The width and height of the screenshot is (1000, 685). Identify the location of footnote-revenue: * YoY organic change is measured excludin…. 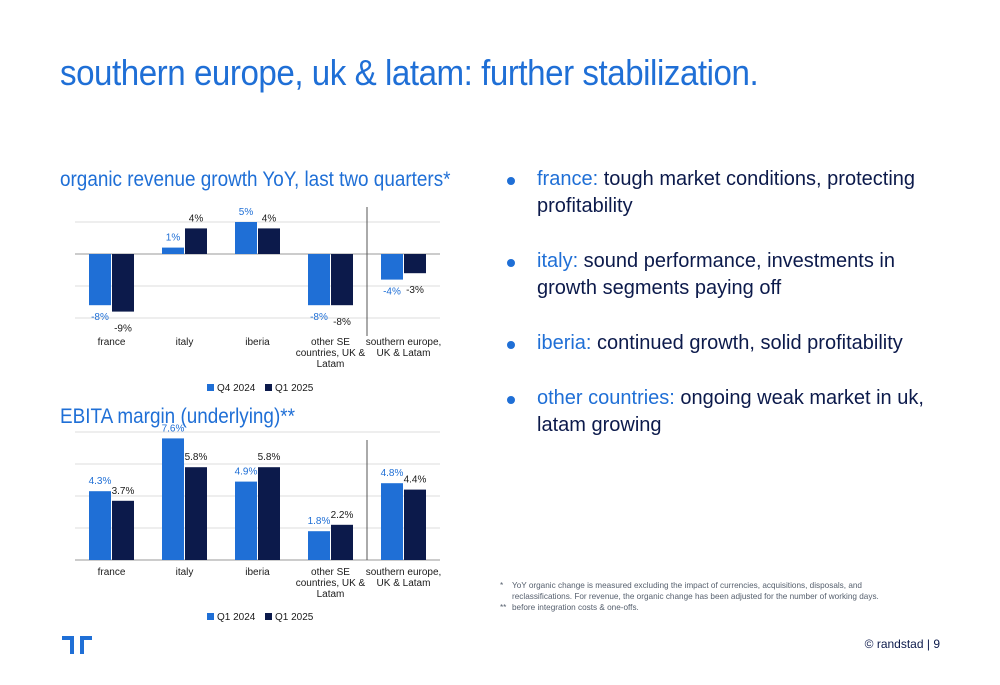
(710, 591).